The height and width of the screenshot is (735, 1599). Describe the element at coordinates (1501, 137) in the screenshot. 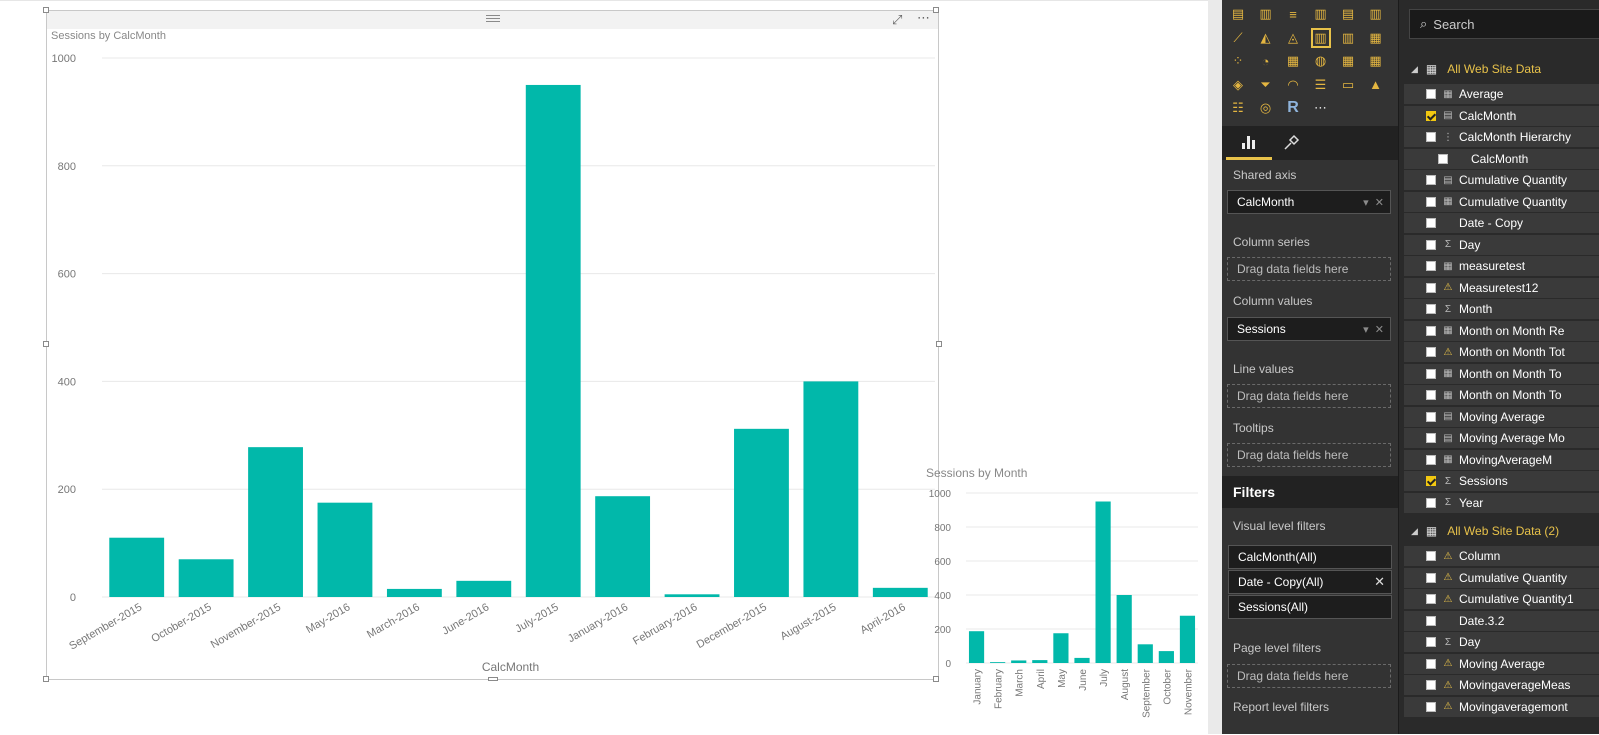

I see `field-item: ⋮ CalcMonth Hierarchy` at that location.